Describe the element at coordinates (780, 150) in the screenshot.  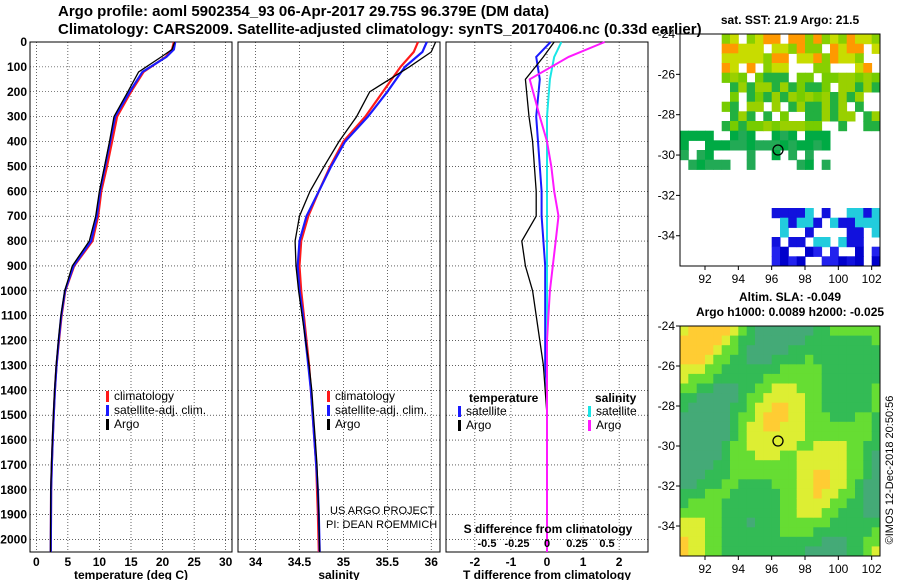
I see `sst-map-cells` at that location.